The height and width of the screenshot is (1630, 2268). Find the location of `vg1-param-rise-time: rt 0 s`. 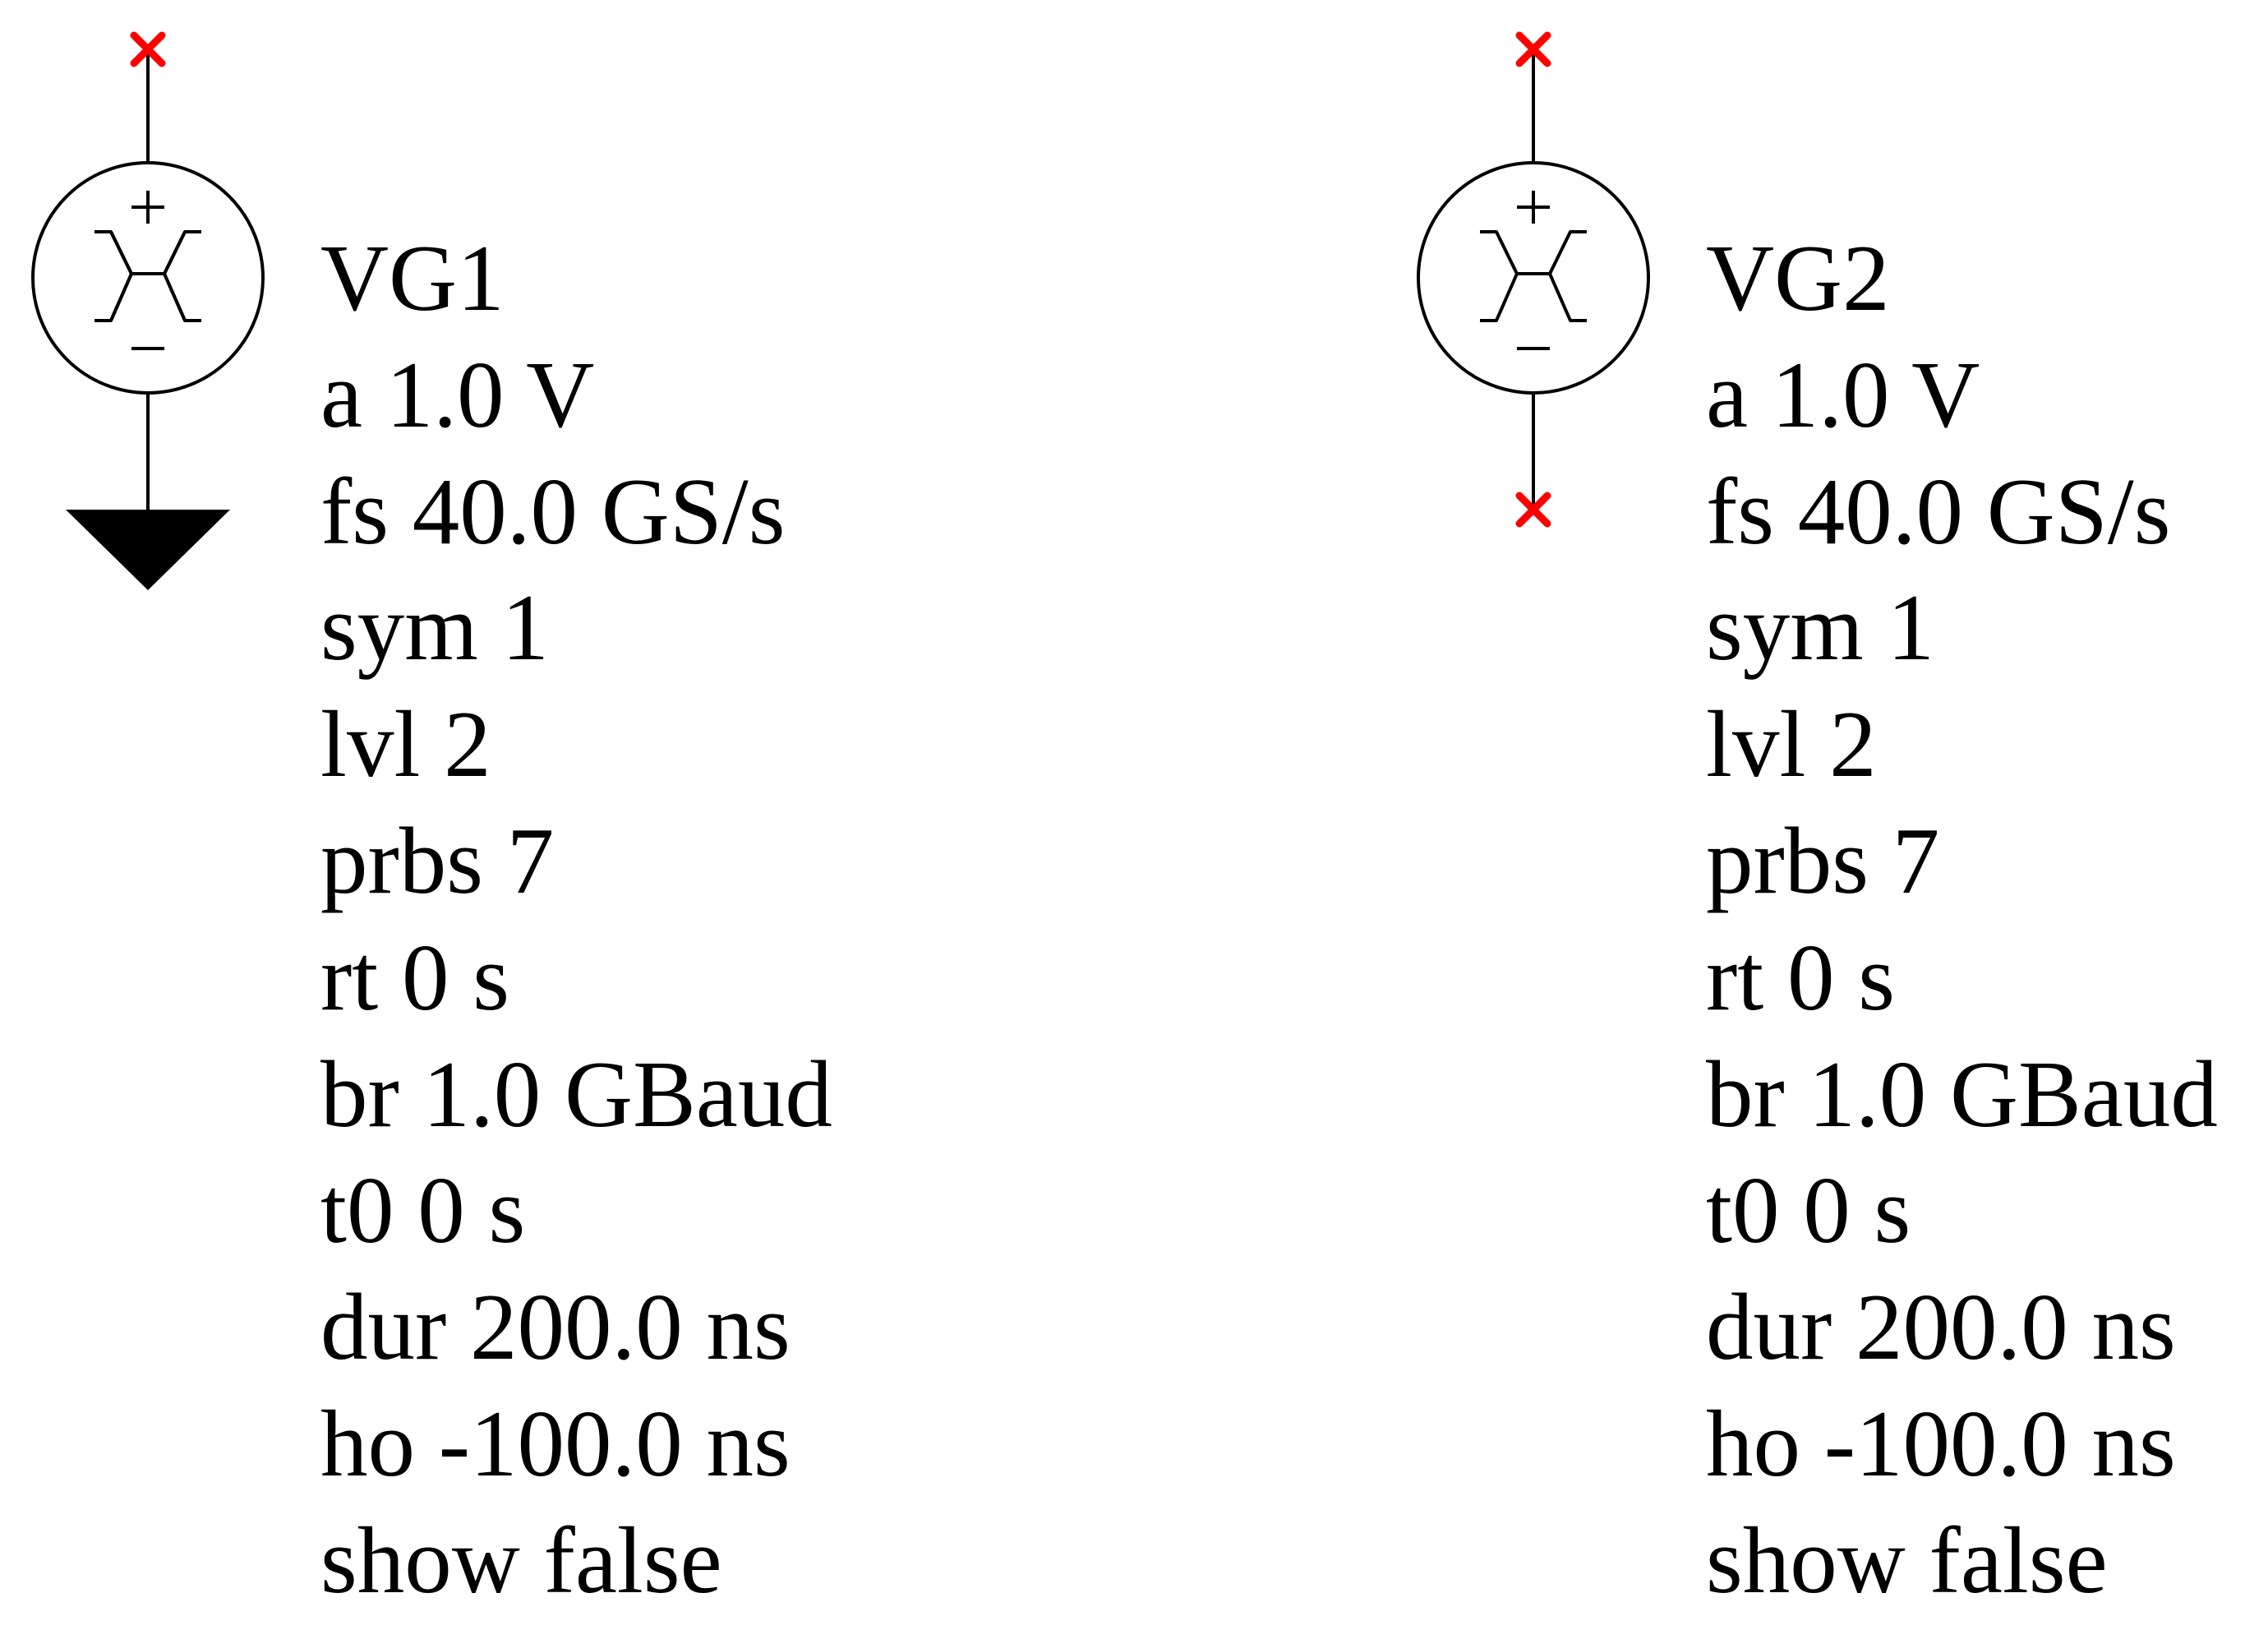

vg1-param-rise-time: rt 0 s is located at coordinates (414, 978).